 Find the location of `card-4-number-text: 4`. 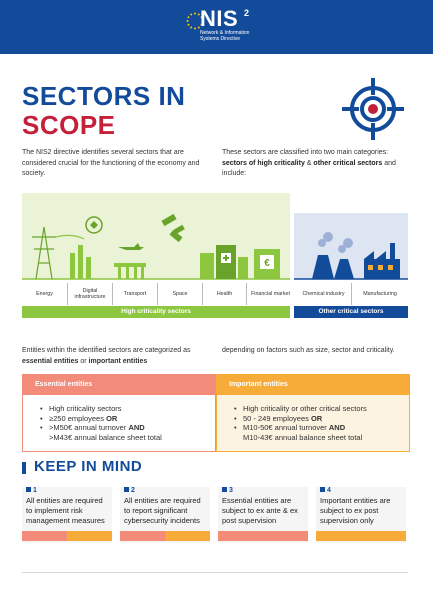

card-4-number-text: 4 is located at coordinates (329, 490).